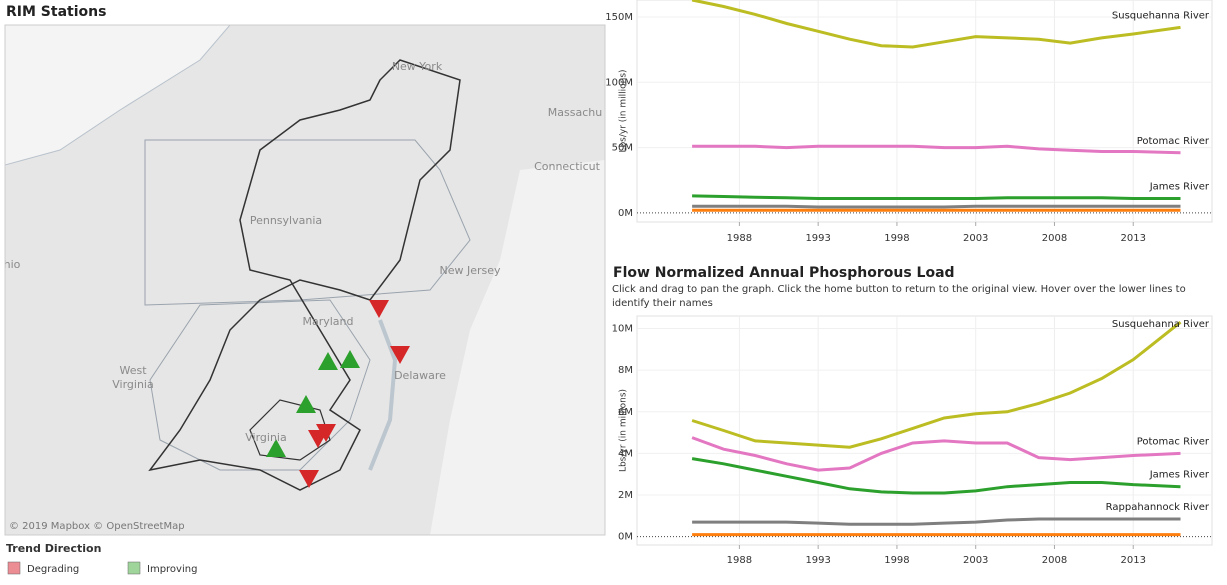 This screenshot has height=585, width=1227. I want to click on map-label: Maryland, so click(327, 321).